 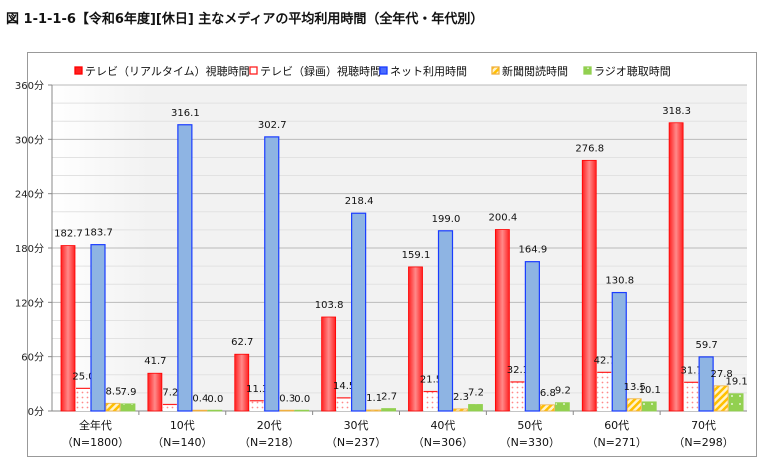 What do you see at coordinates (29, 140) in the screenshot?
I see `y-tick-label: 300分` at bounding box center [29, 140].